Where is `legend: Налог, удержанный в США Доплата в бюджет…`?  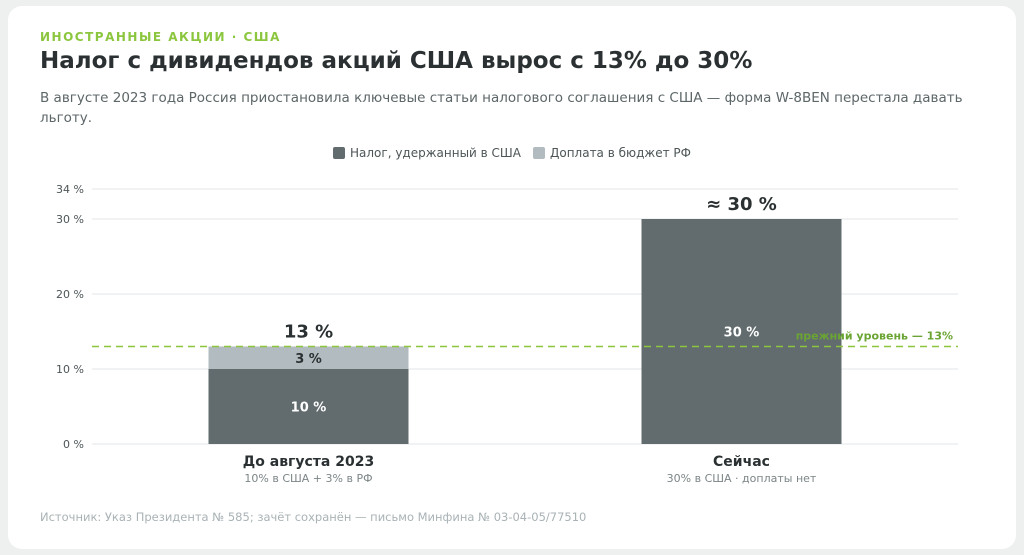
legend: Налог, удержанный в США Доплата в бюджет… is located at coordinates (512, 153).